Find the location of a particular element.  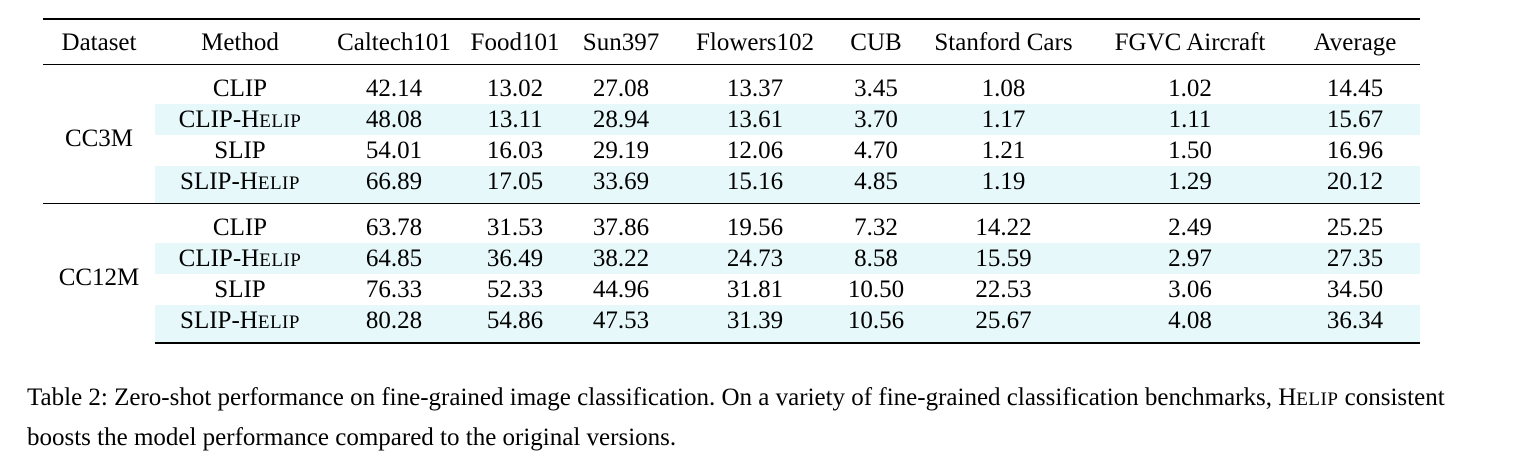

value-cell: 54.01 is located at coordinates (394, 150).